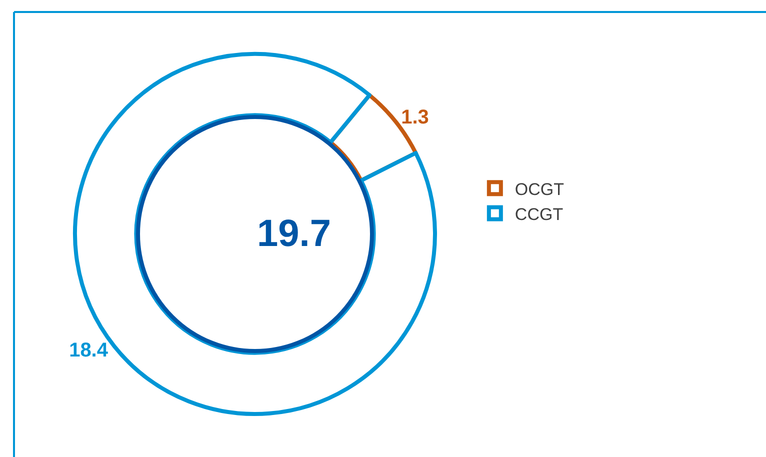  I want to click on legend-label: OCGT, so click(539, 189).